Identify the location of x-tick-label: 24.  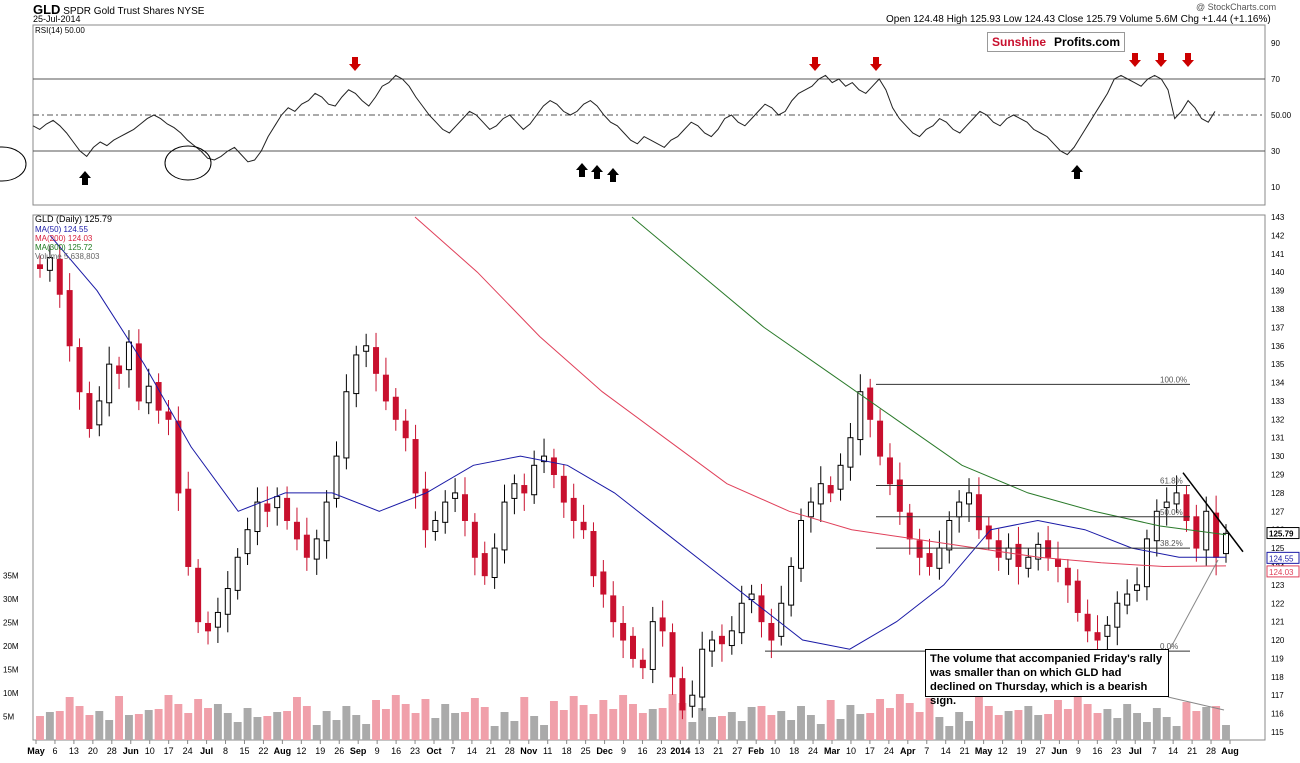
(813, 751).